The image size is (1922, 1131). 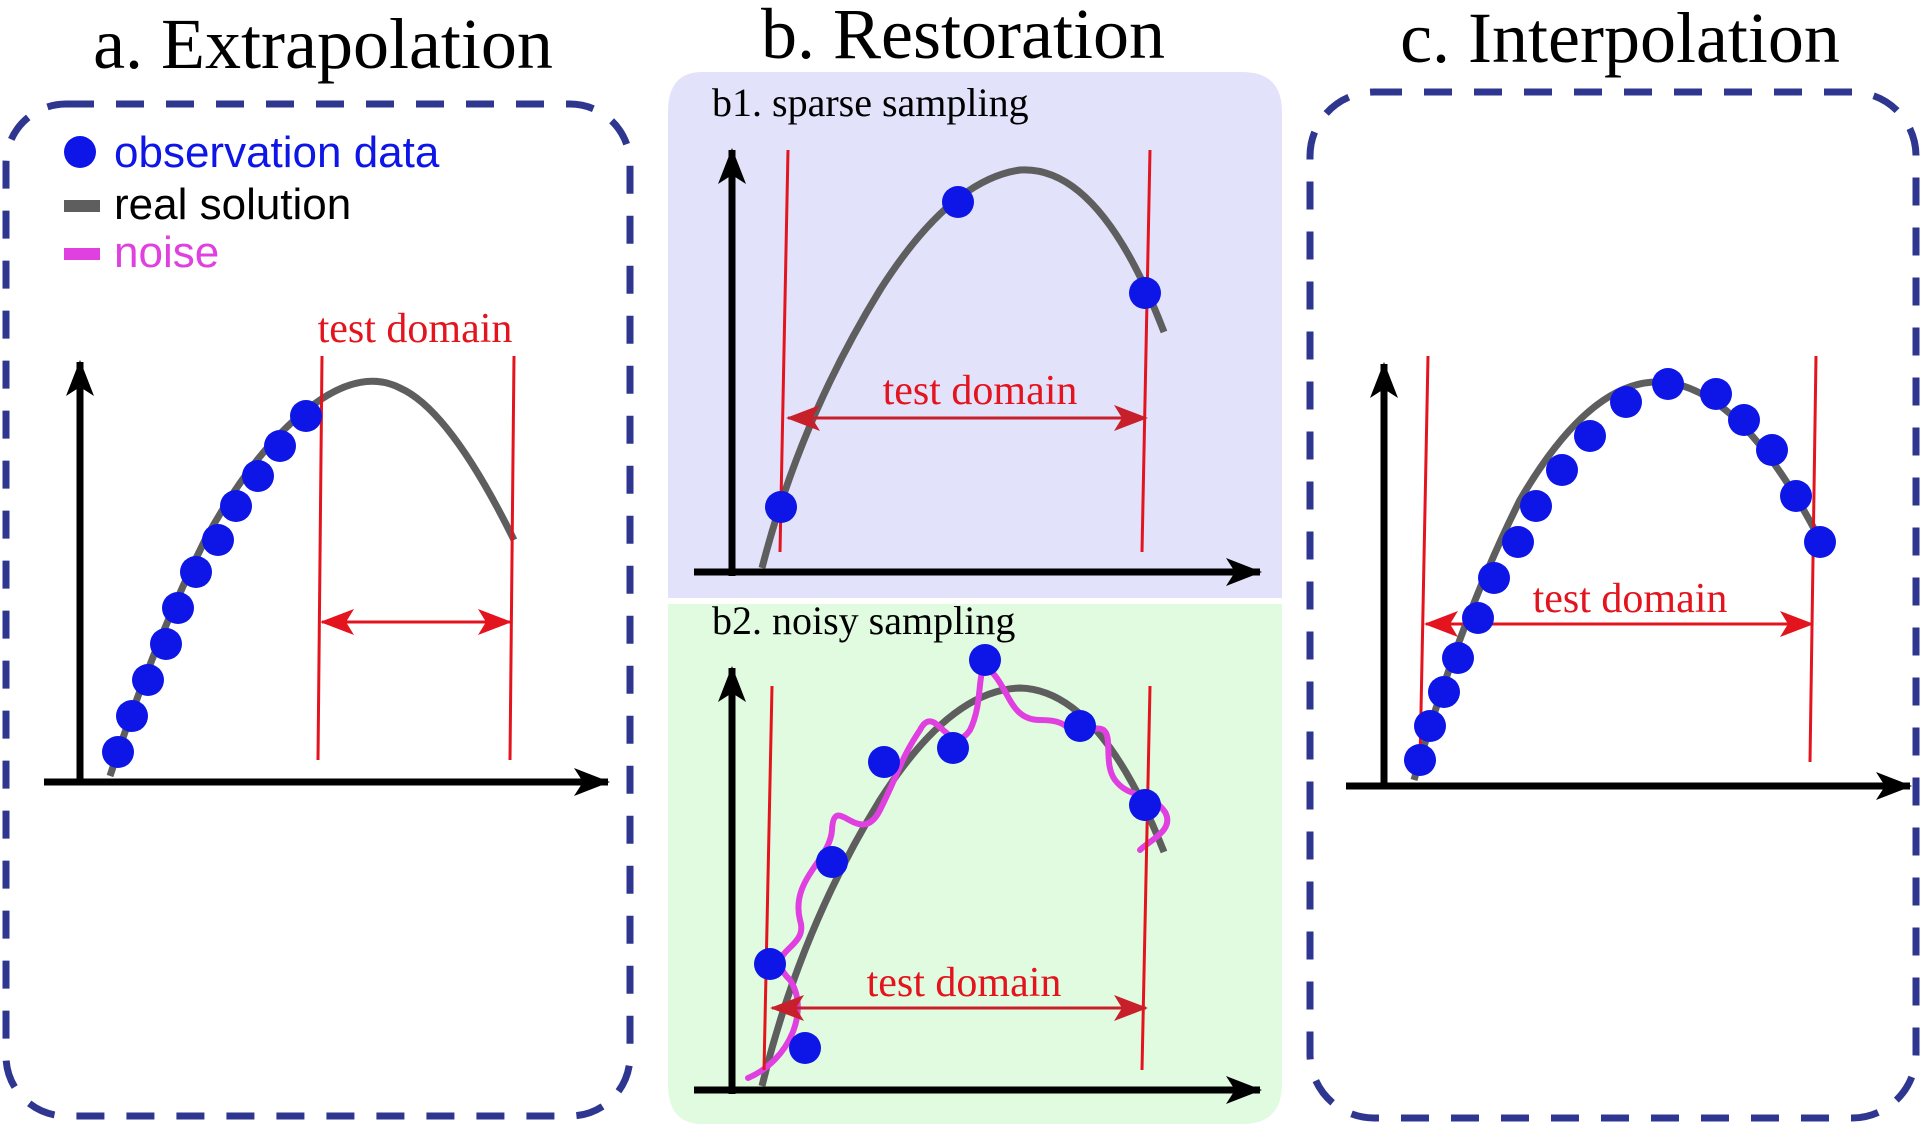 What do you see at coordinates (277, 152) in the screenshot?
I see `legend-observation-label: observation data` at bounding box center [277, 152].